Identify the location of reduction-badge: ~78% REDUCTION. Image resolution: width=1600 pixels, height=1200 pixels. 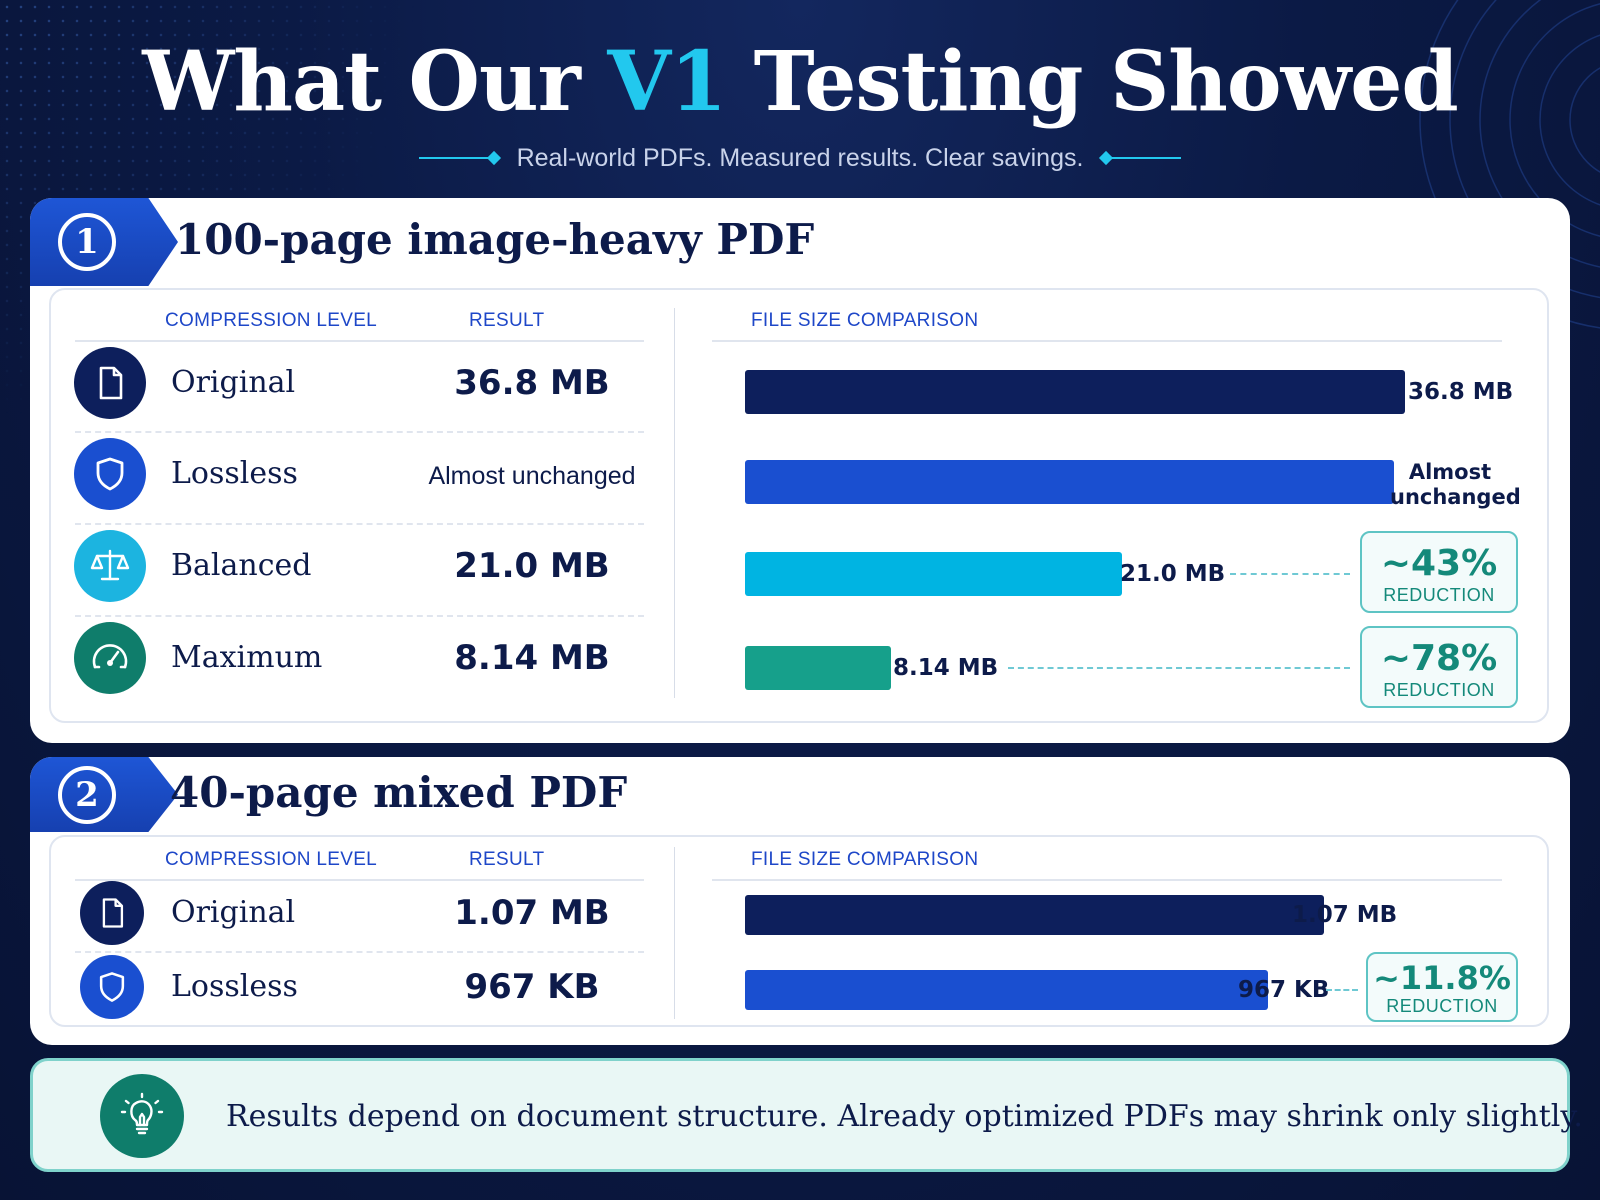
(1439, 667).